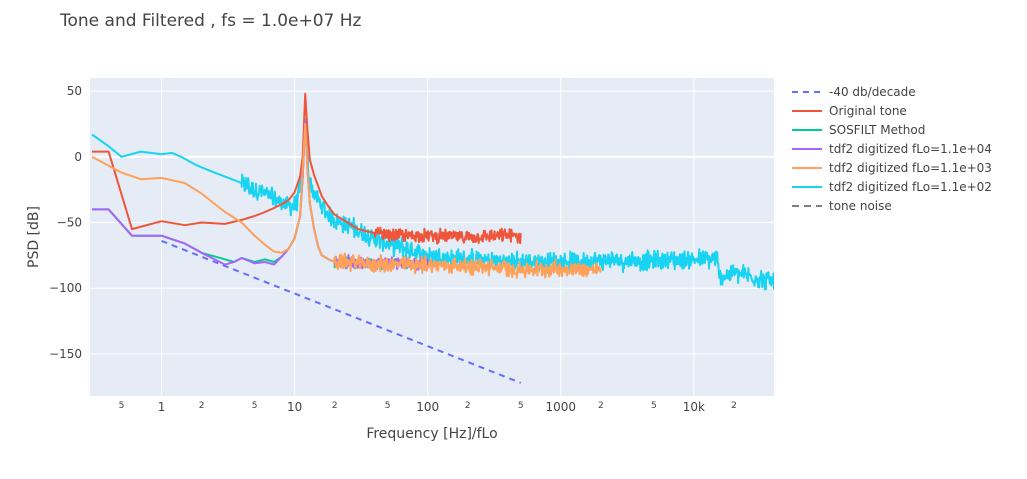 The image size is (1027, 479). What do you see at coordinates (74, 91) in the screenshot?
I see `y-tick-label-0: 50` at bounding box center [74, 91].